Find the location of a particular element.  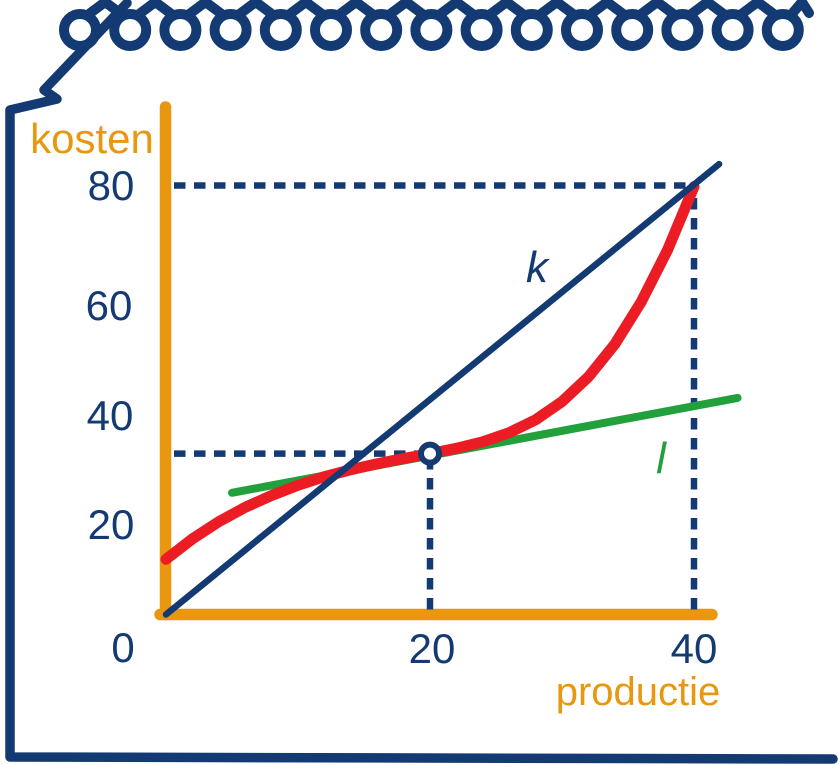

l-line-label: l is located at coordinates (661, 458).